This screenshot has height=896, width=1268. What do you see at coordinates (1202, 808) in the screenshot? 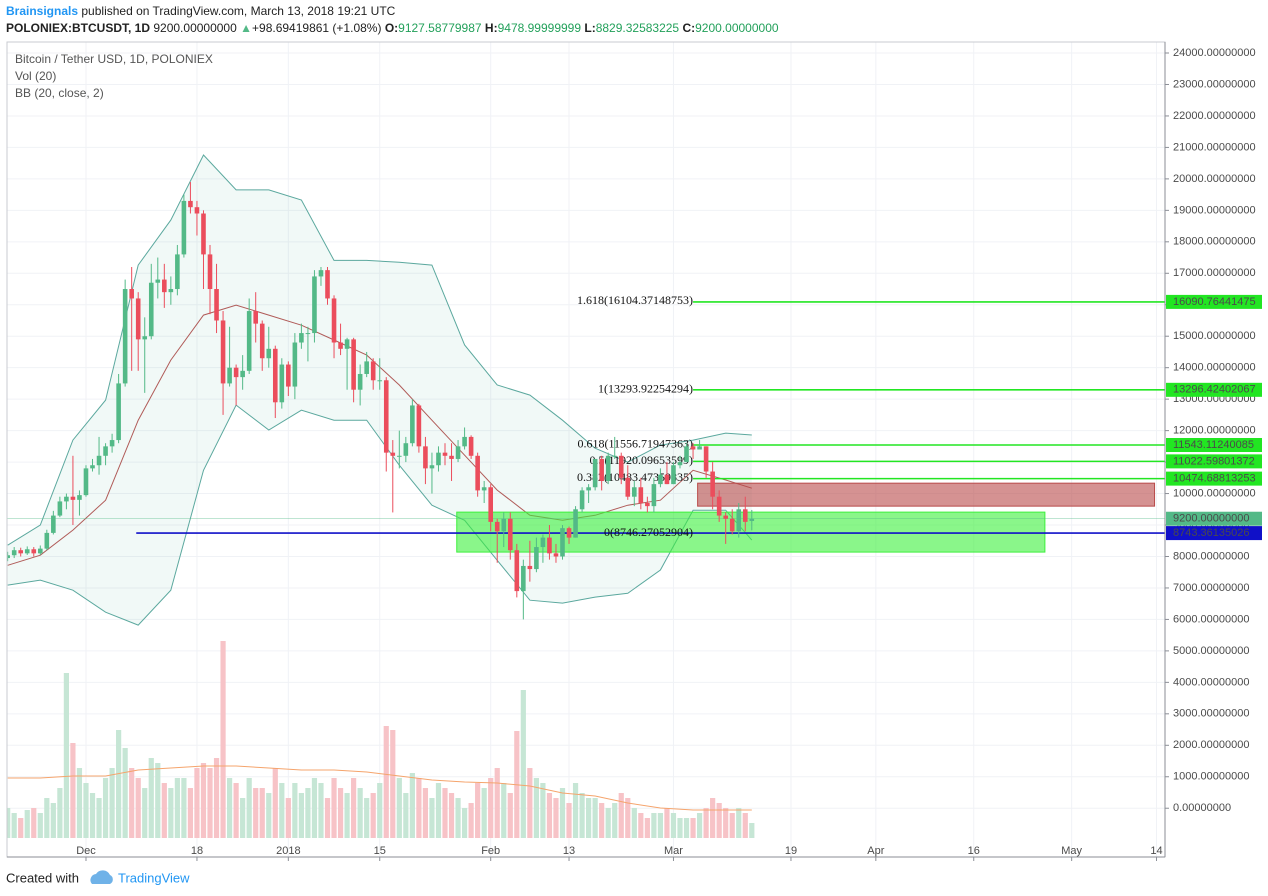
I see `y-tick-label: 0.00000000` at bounding box center [1202, 808].